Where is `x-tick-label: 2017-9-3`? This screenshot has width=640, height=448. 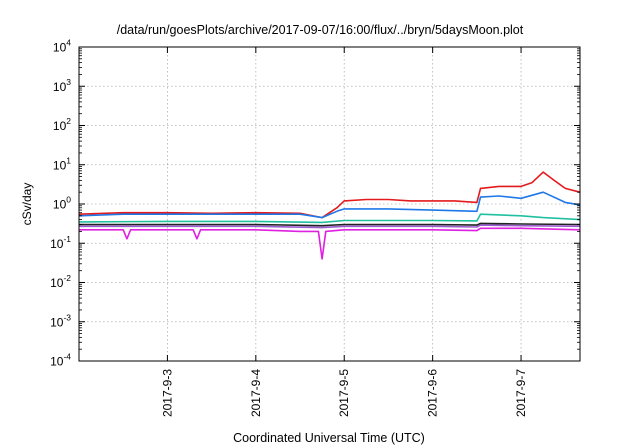 x-tick-label: 2017-9-3 is located at coordinates (167, 393).